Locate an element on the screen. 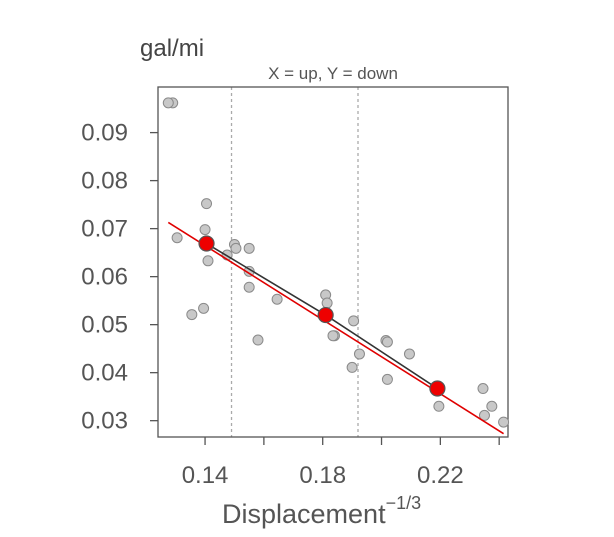 This screenshot has height=537, width=614. x-axis-title: Displacement−1/3 is located at coordinates (321, 511).